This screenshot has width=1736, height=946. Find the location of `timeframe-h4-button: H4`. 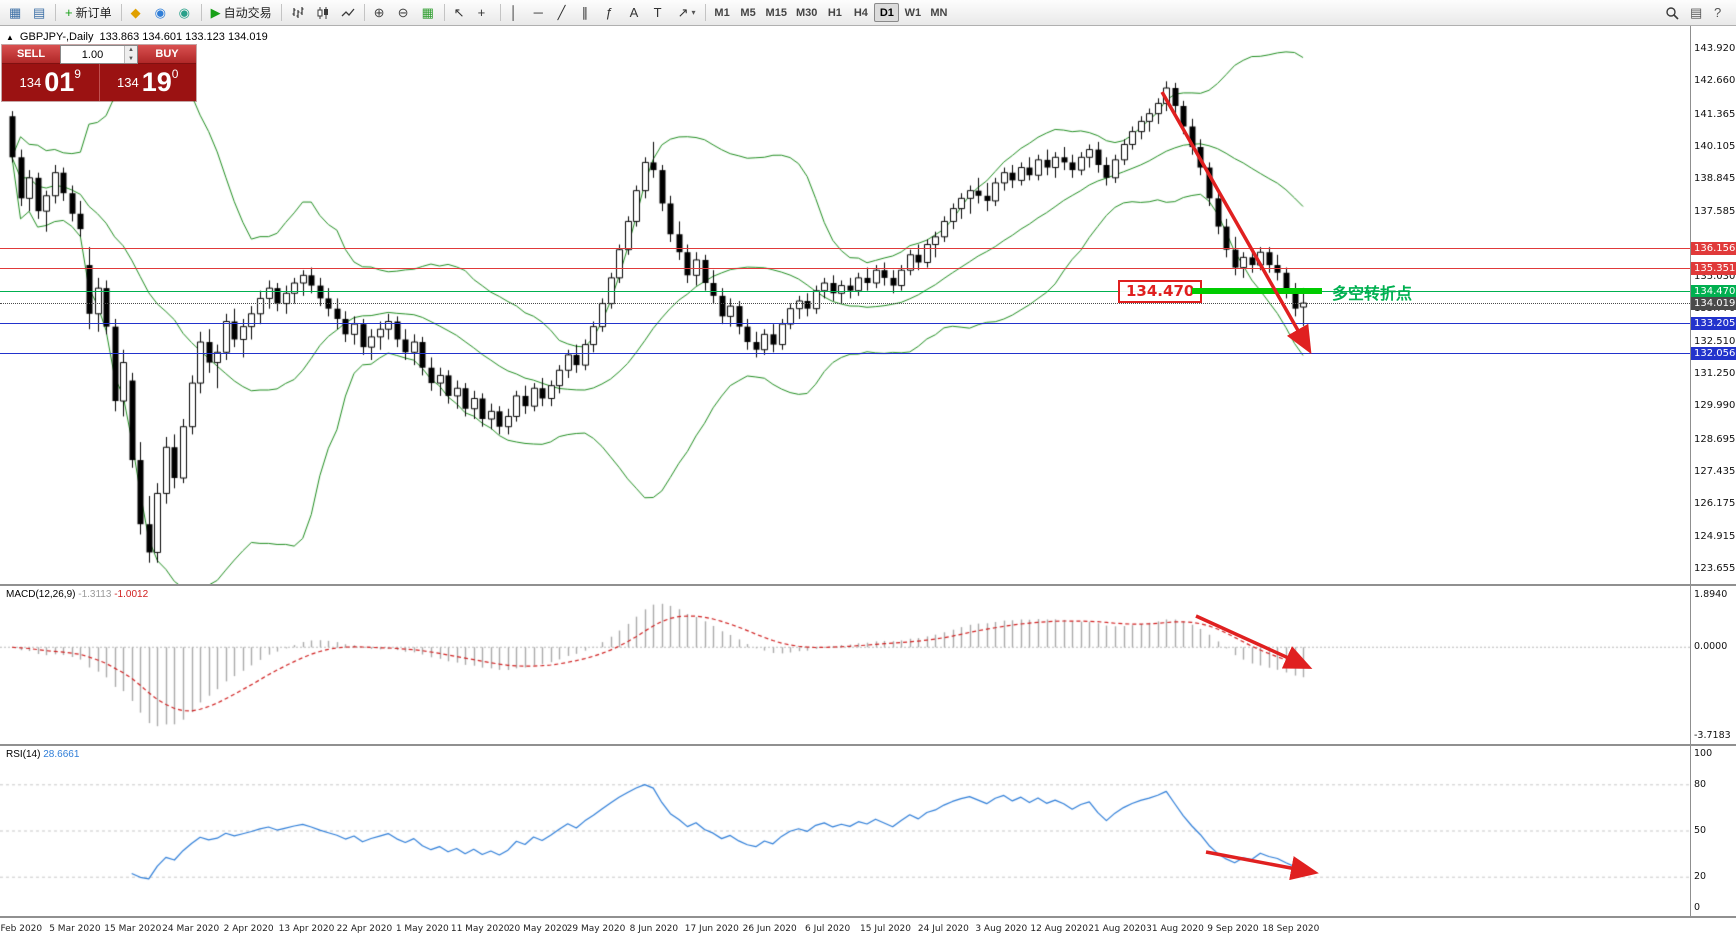

timeframe-h4-button: H4 is located at coordinates (860, 12).